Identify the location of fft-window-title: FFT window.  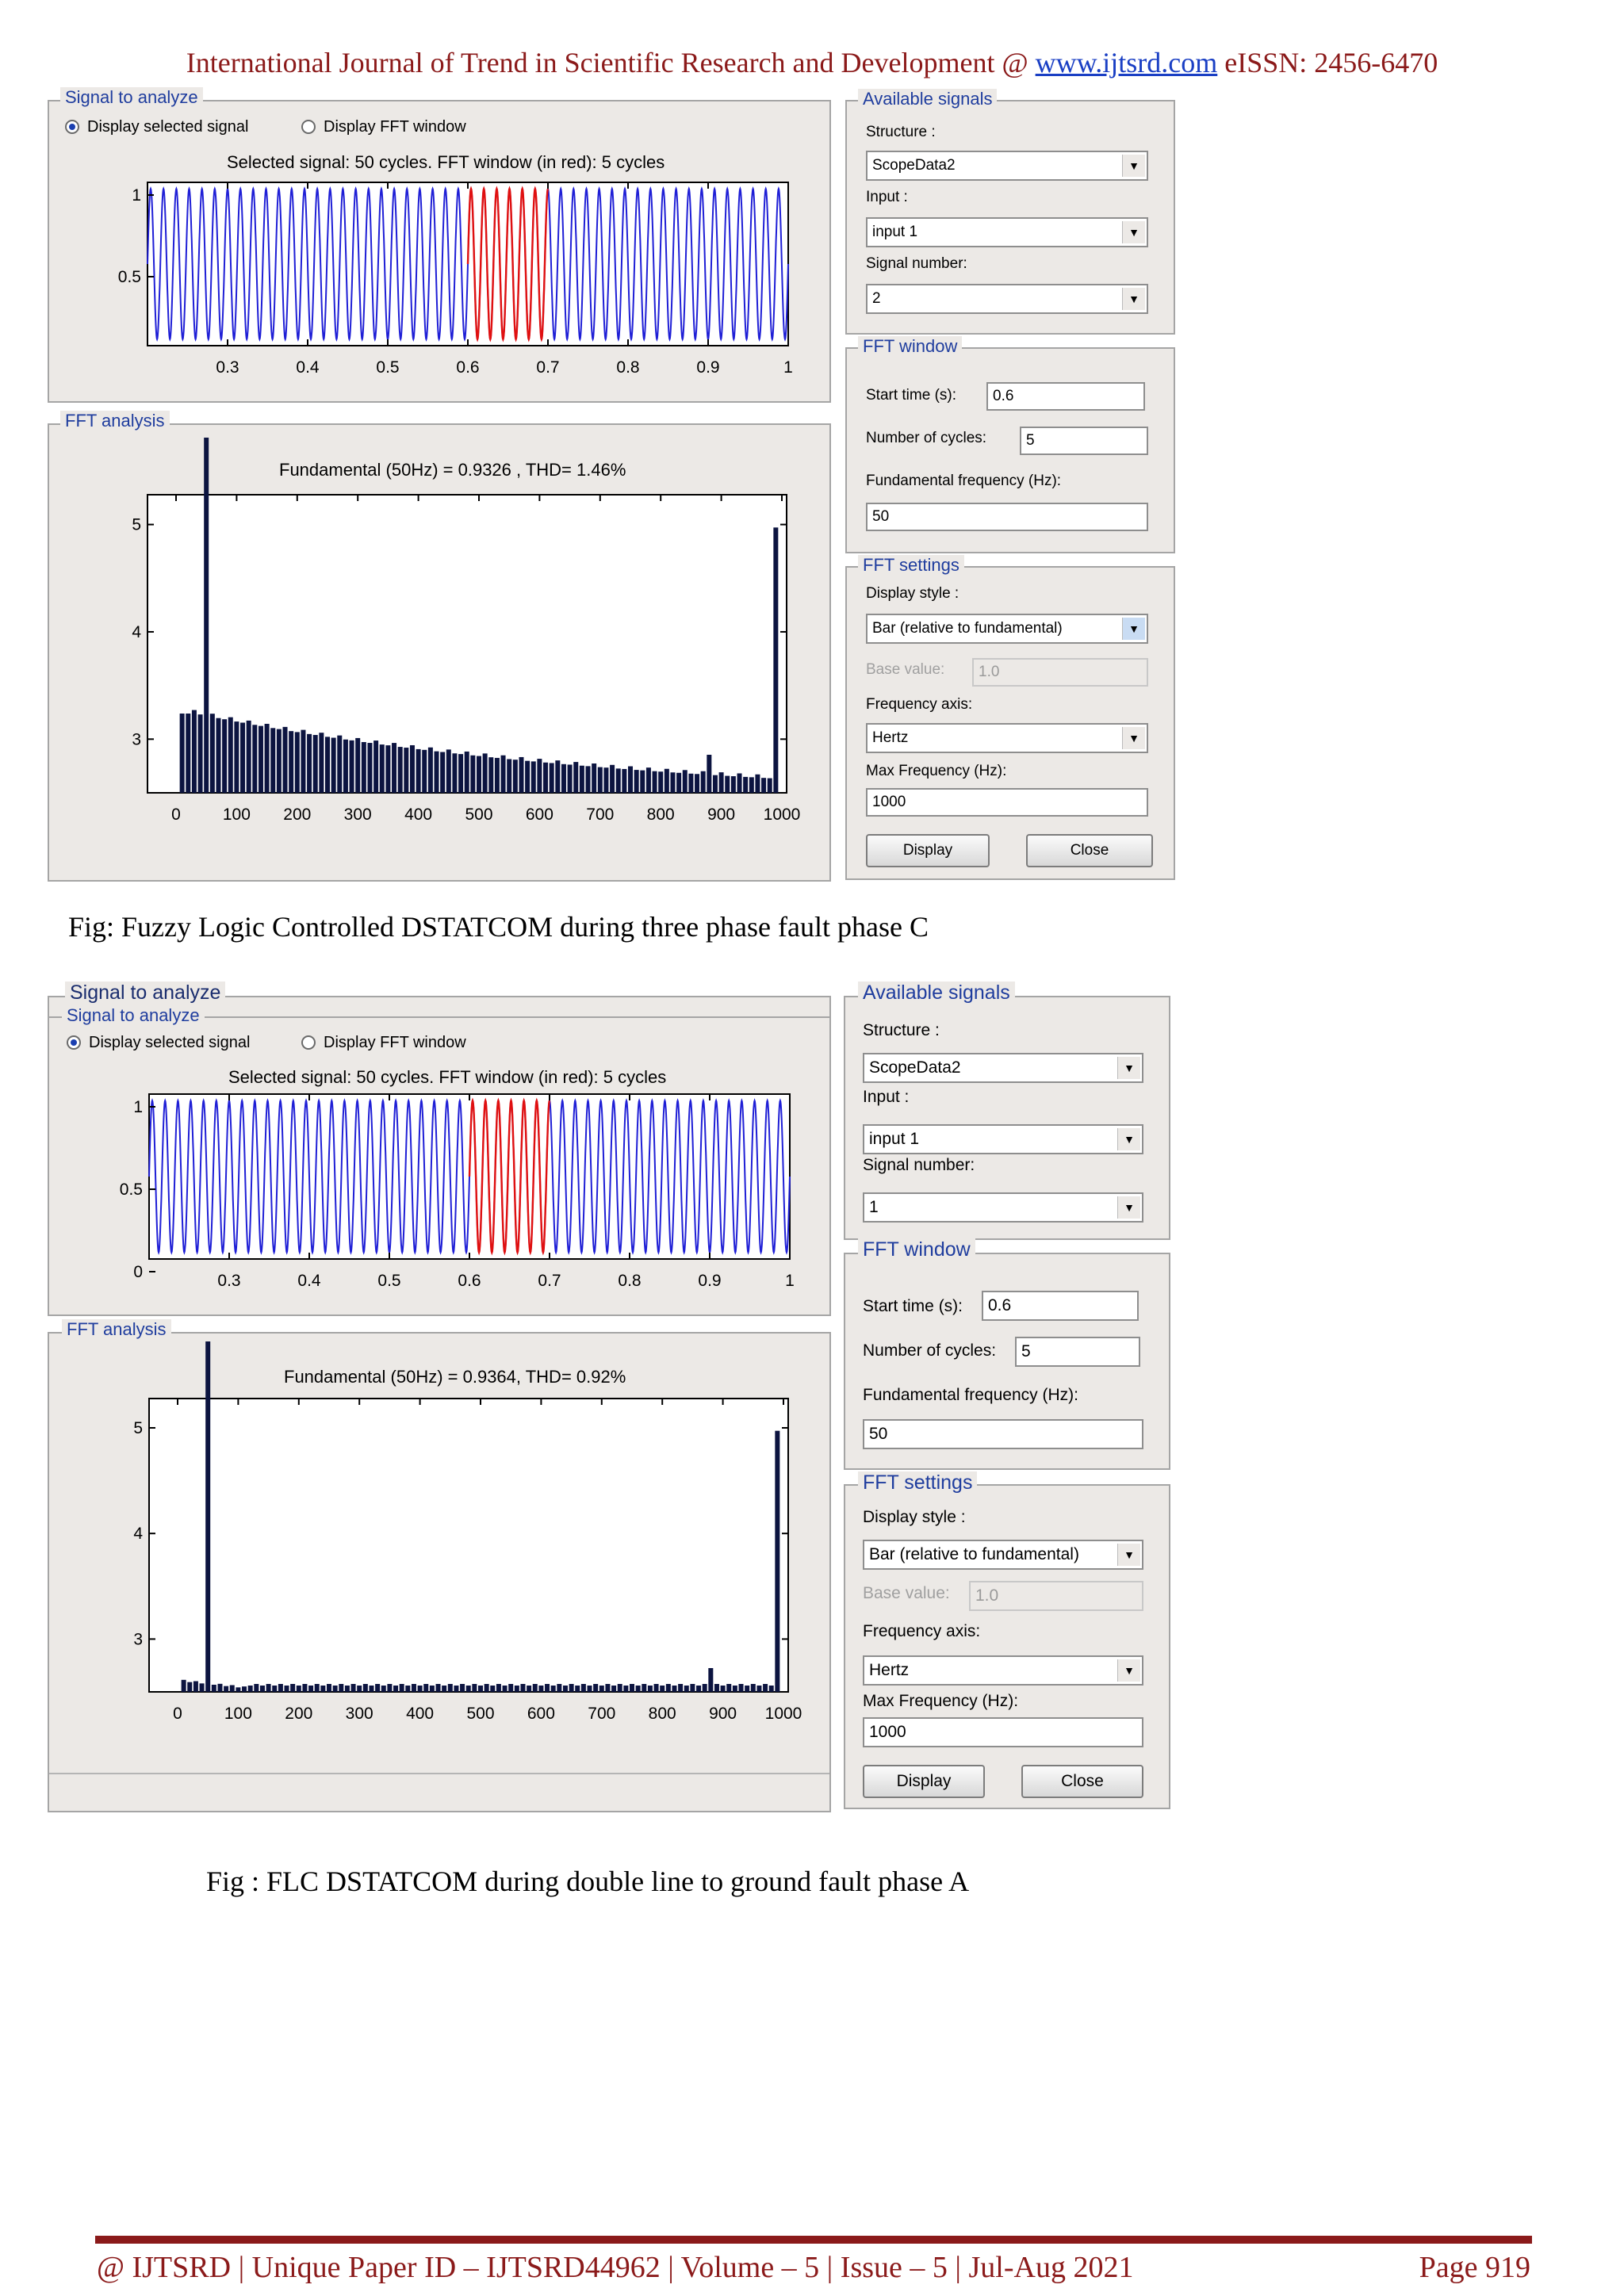
(917, 1250).